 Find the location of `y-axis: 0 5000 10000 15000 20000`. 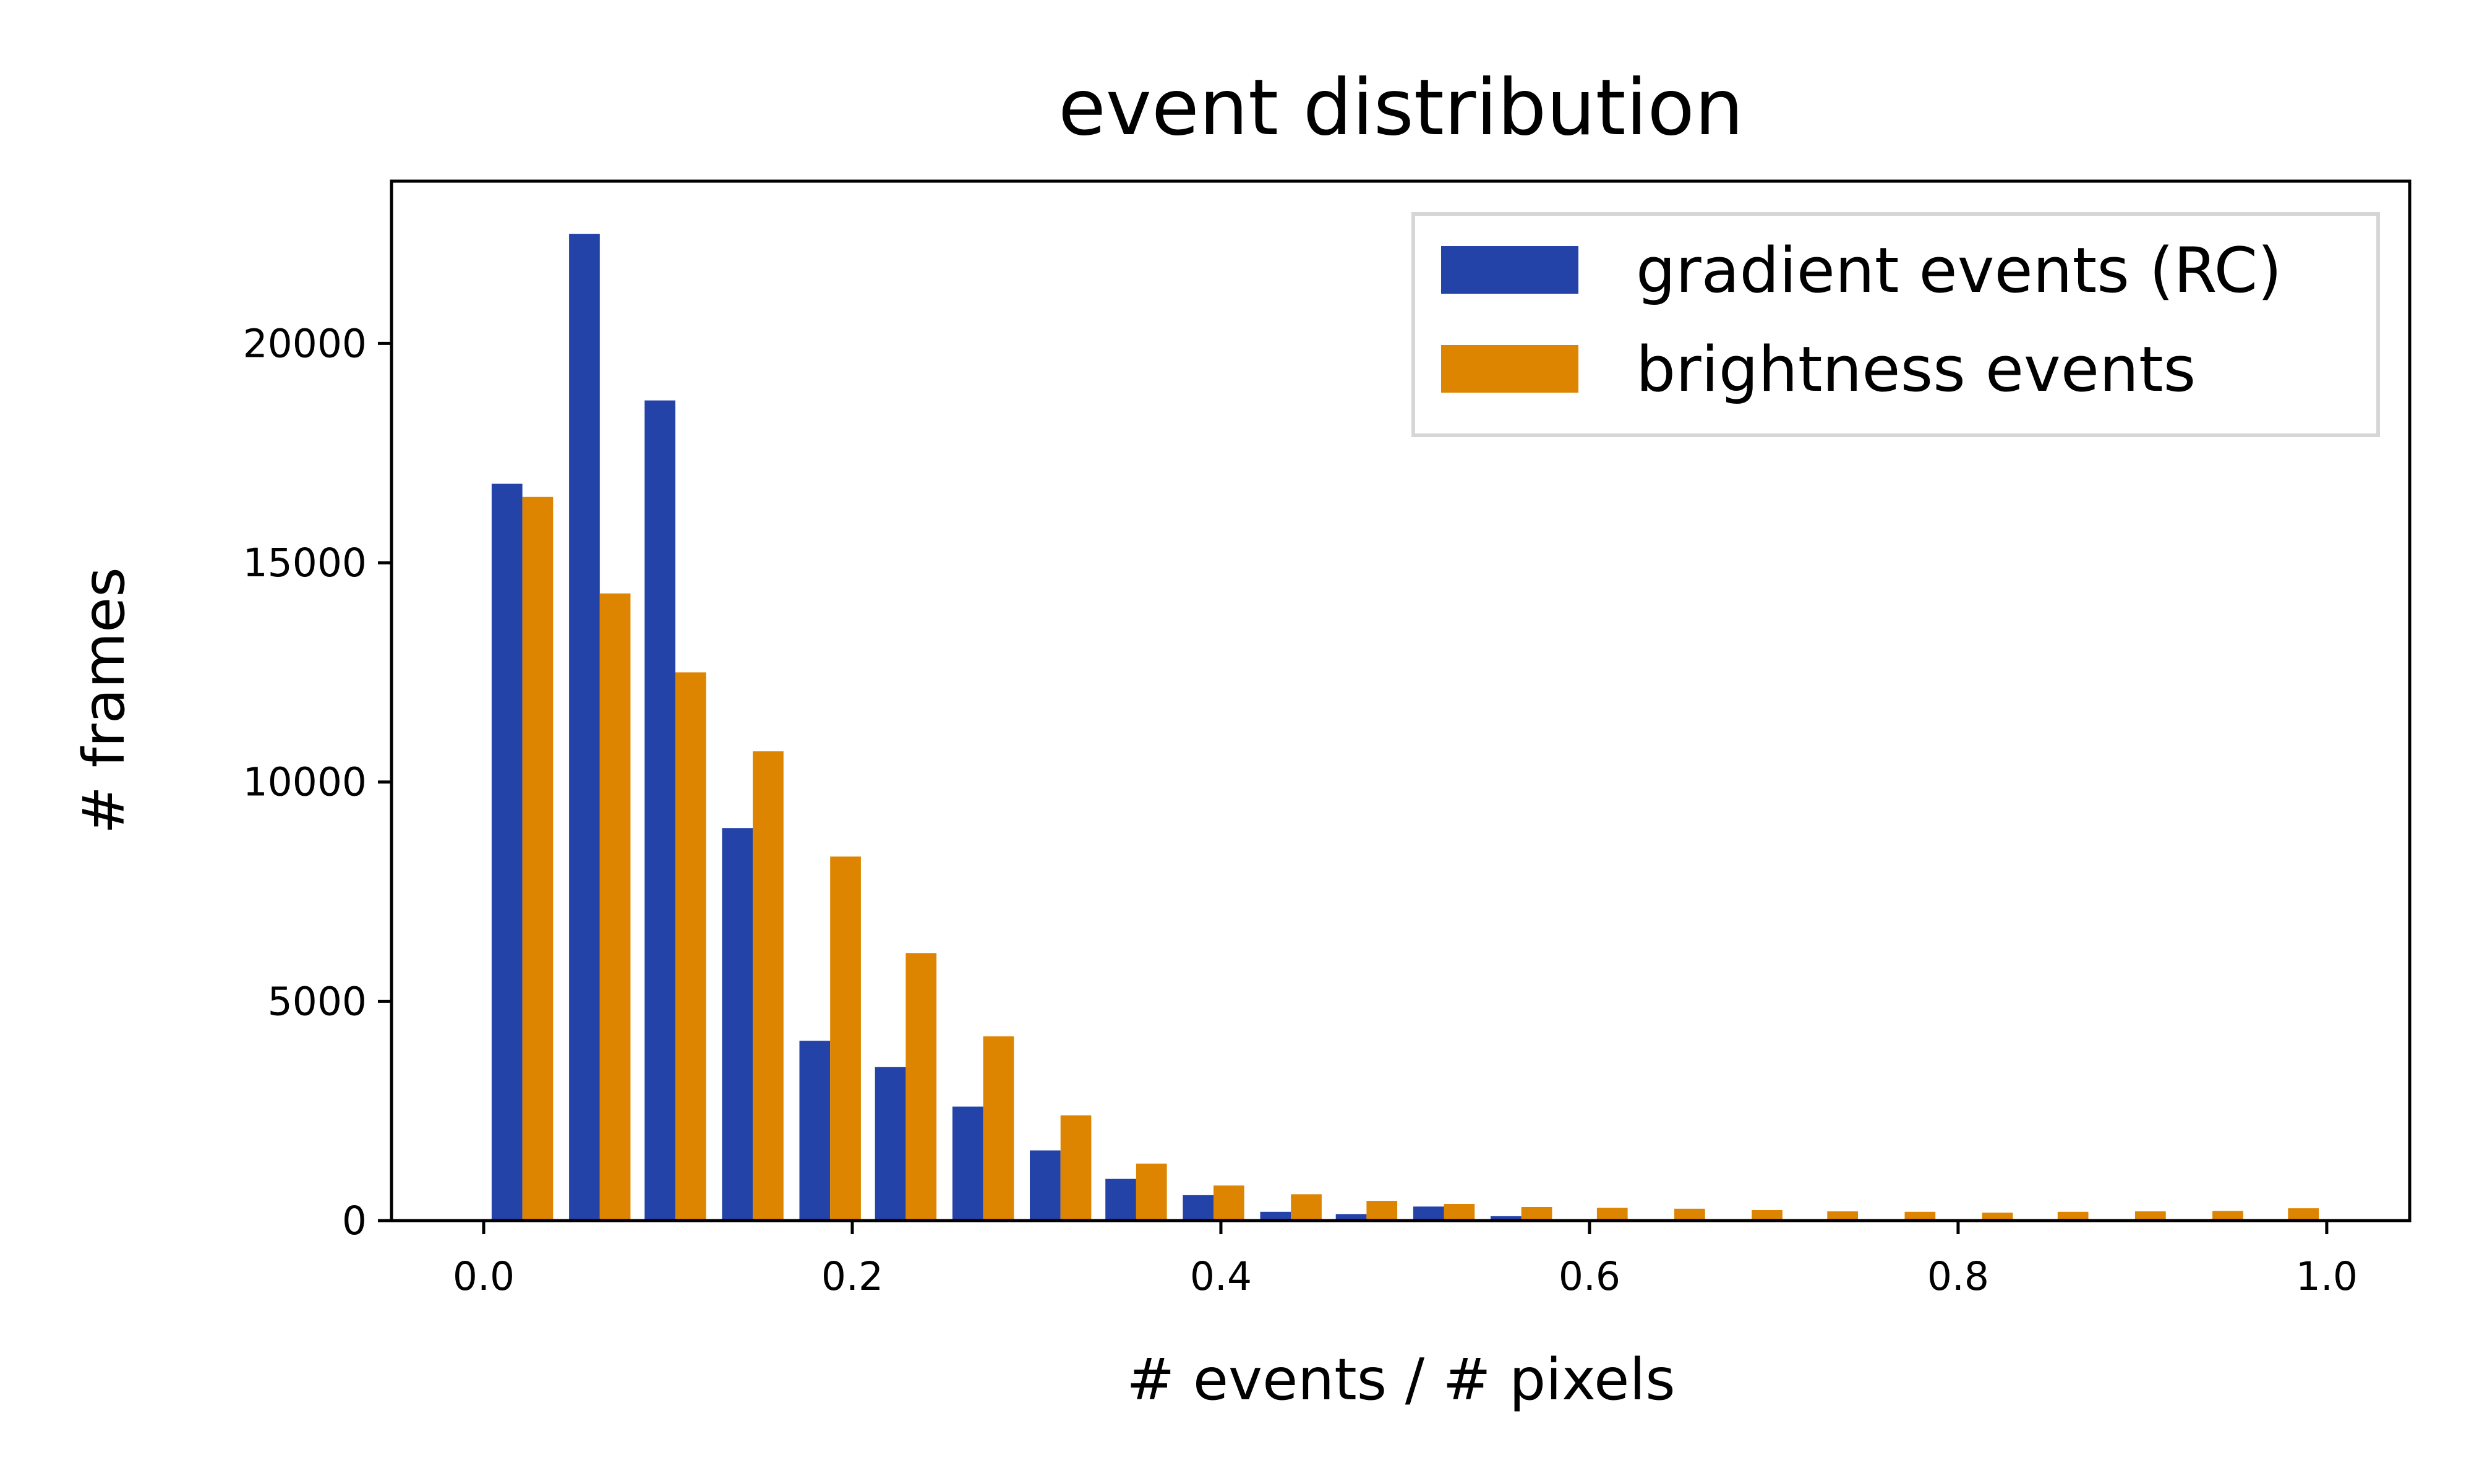

y-axis: 0 5000 10000 15000 20000 is located at coordinates (317, 782).